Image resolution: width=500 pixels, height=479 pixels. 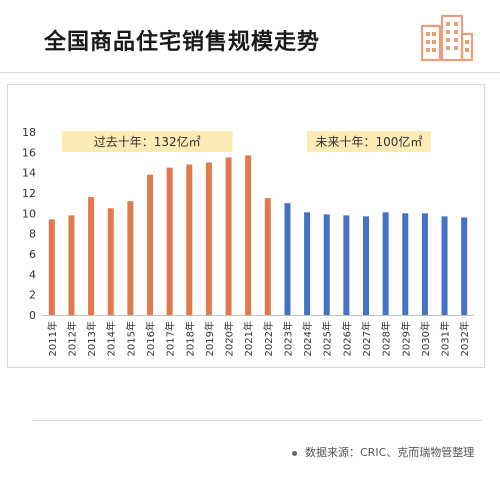 What do you see at coordinates (150, 244) in the screenshot?
I see `bar-2016年` at bounding box center [150, 244].